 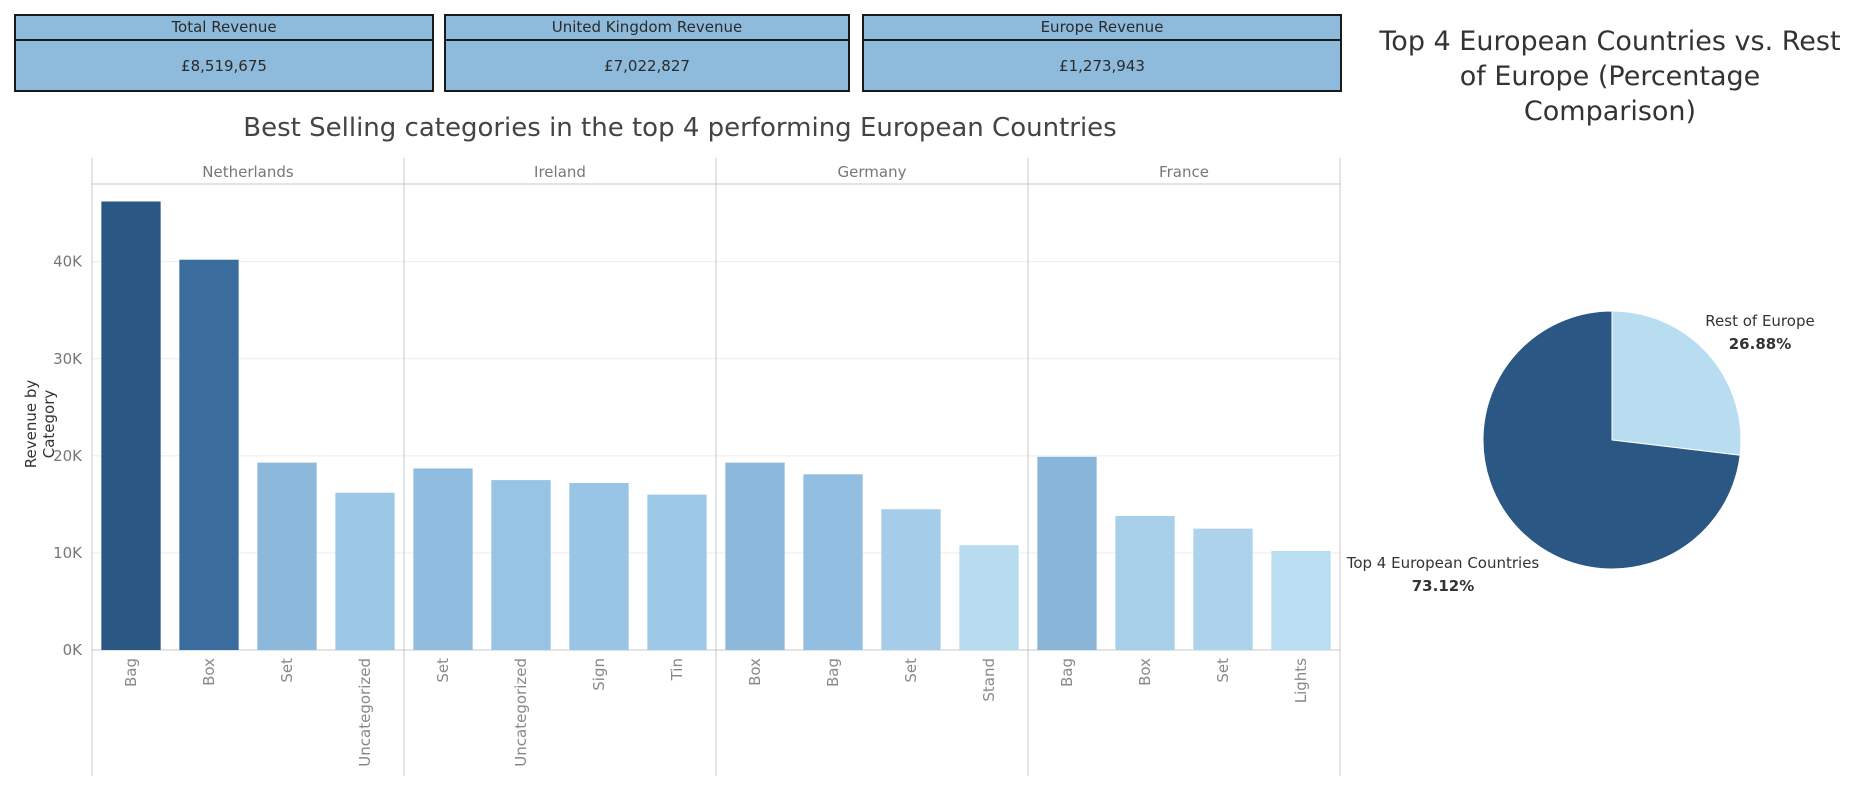 I want to click on bar-france-set, so click(x=1223, y=589).